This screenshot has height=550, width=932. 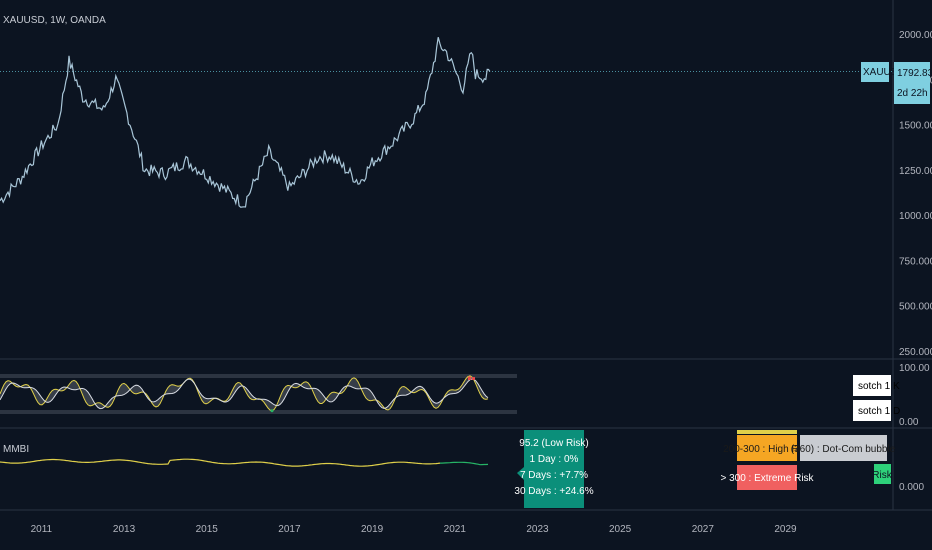 What do you see at coordinates (912, 93) in the screenshot?
I see `badge-countdown: 2d 22h` at bounding box center [912, 93].